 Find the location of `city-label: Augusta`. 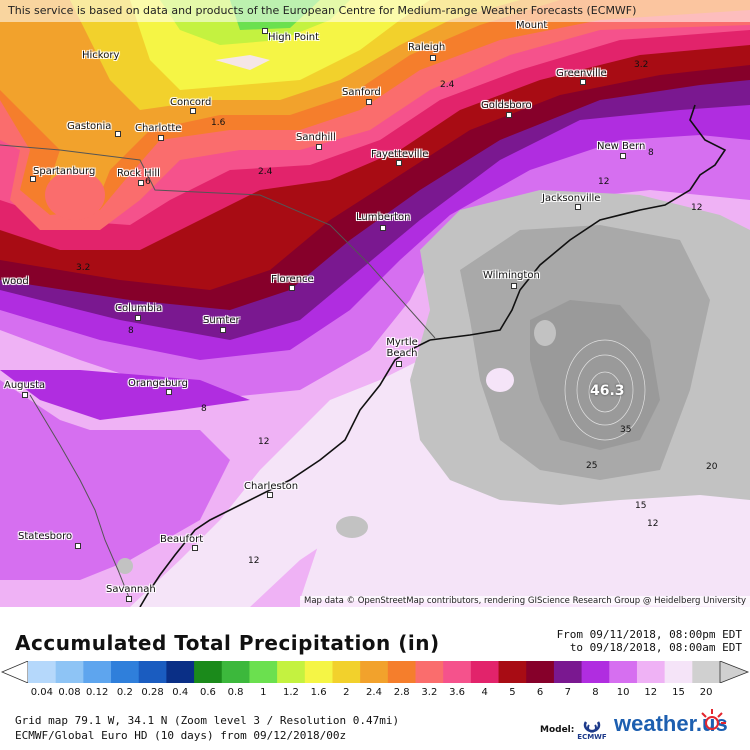

city-label: Augusta is located at coordinates (25, 385).